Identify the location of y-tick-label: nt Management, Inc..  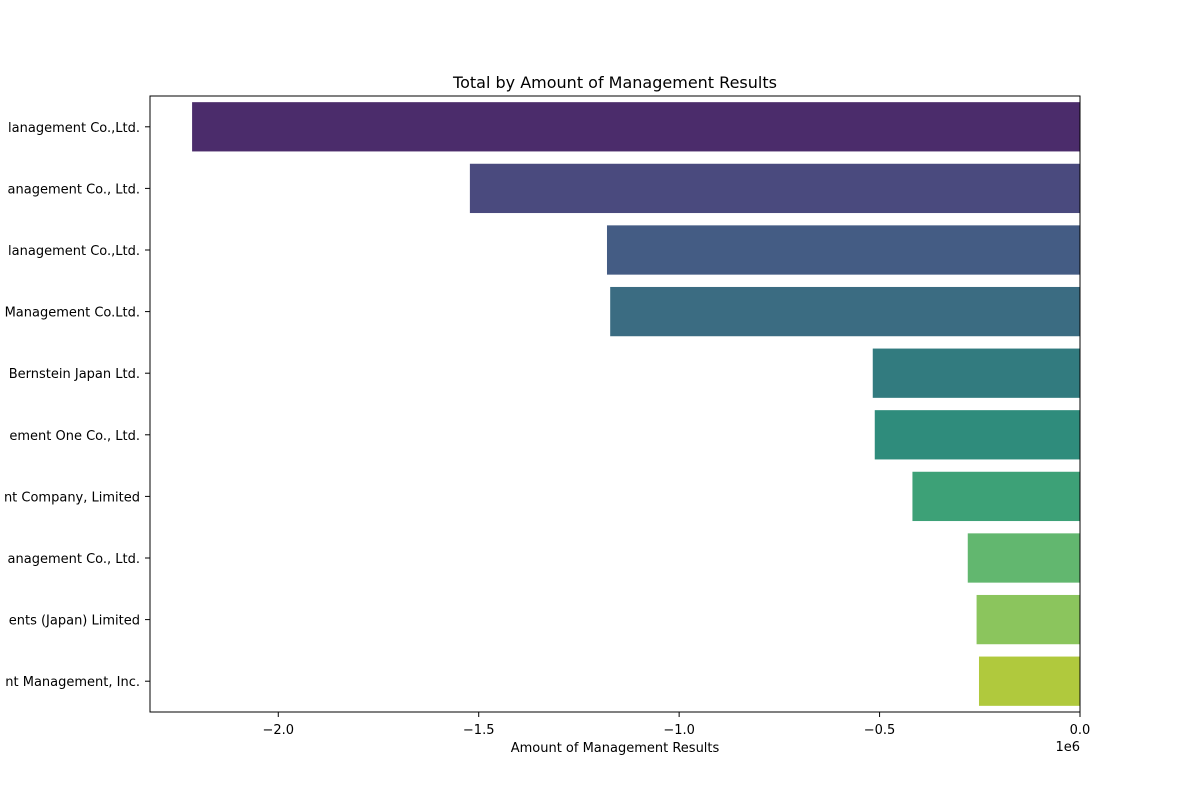
(72, 682).